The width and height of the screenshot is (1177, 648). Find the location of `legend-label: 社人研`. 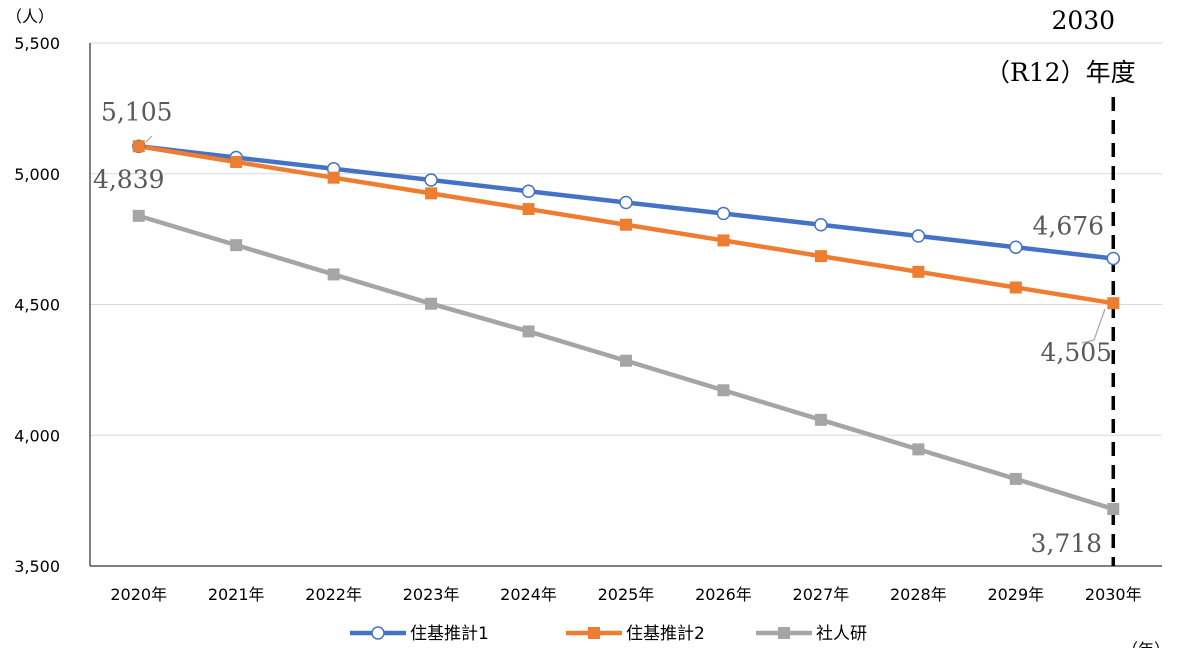

legend-label: 社人研 is located at coordinates (841, 634).